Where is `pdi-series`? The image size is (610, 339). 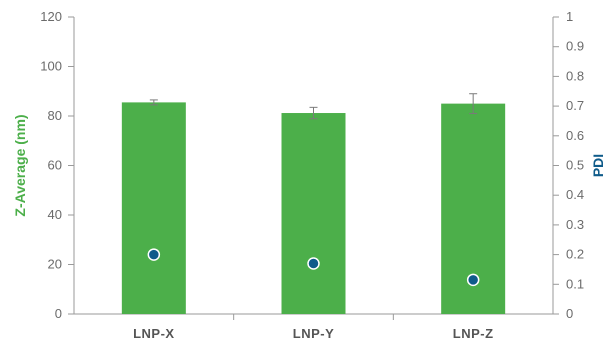
pdi-series is located at coordinates (313, 267).